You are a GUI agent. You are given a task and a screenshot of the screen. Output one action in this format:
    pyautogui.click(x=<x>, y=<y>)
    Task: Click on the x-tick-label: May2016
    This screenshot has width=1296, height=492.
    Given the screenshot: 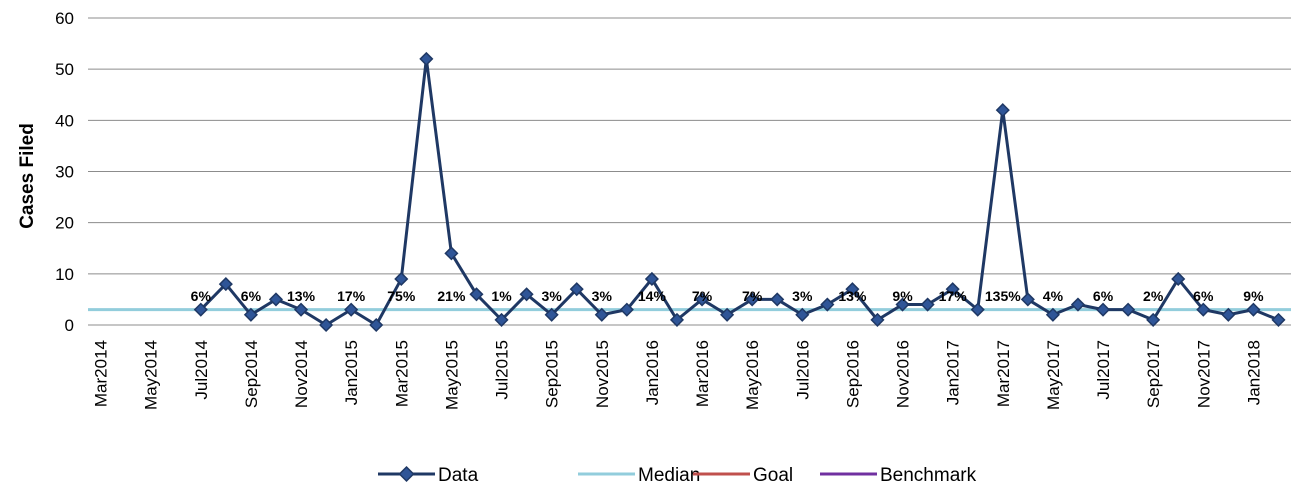 What is the action you would take?
    pyautogui.click(x=752, y=375)
    